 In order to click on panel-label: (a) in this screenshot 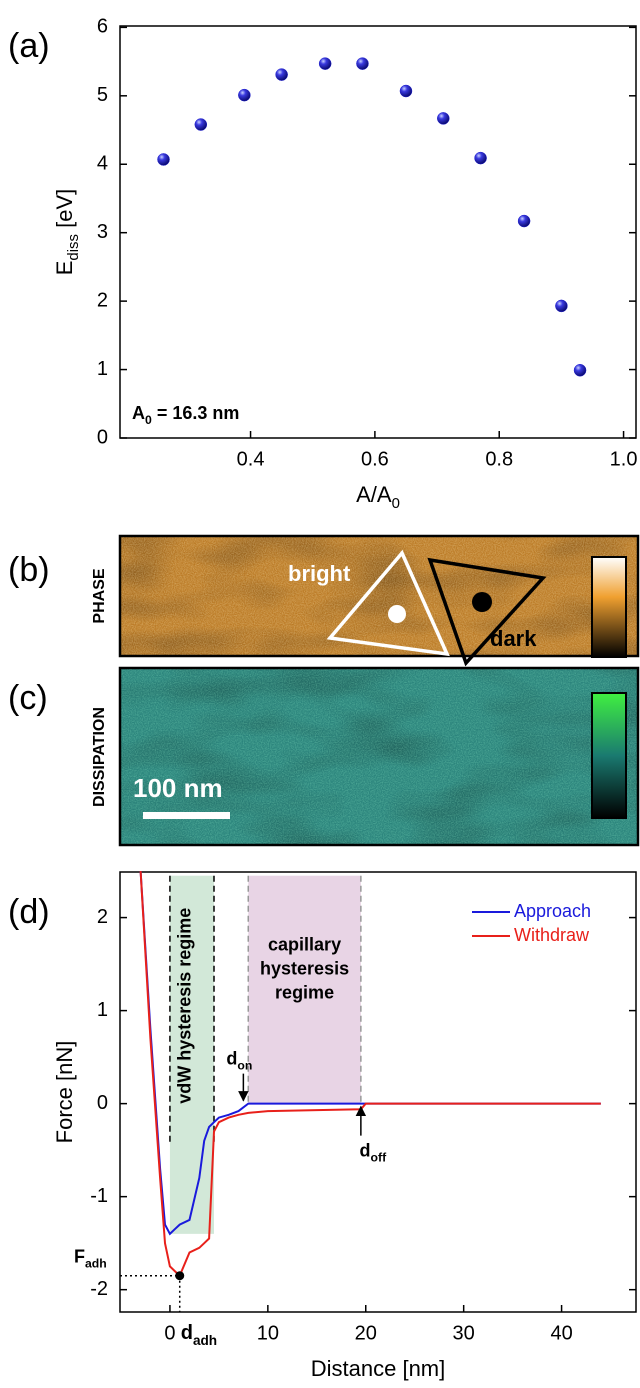, I will do `click(29, 46)`.